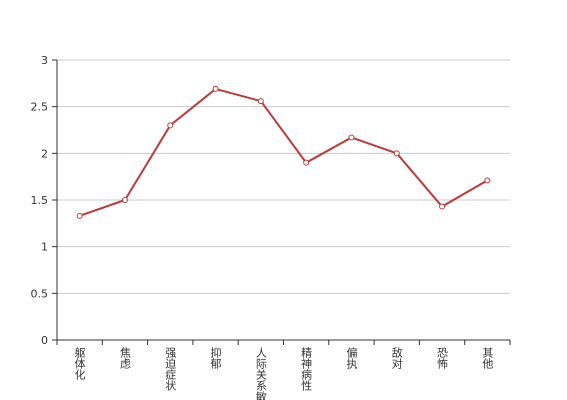  What do you see at coordinates (44, 60) in the screenshot?
I see `y-tick-label: 3` at bounding box center [44, 60].